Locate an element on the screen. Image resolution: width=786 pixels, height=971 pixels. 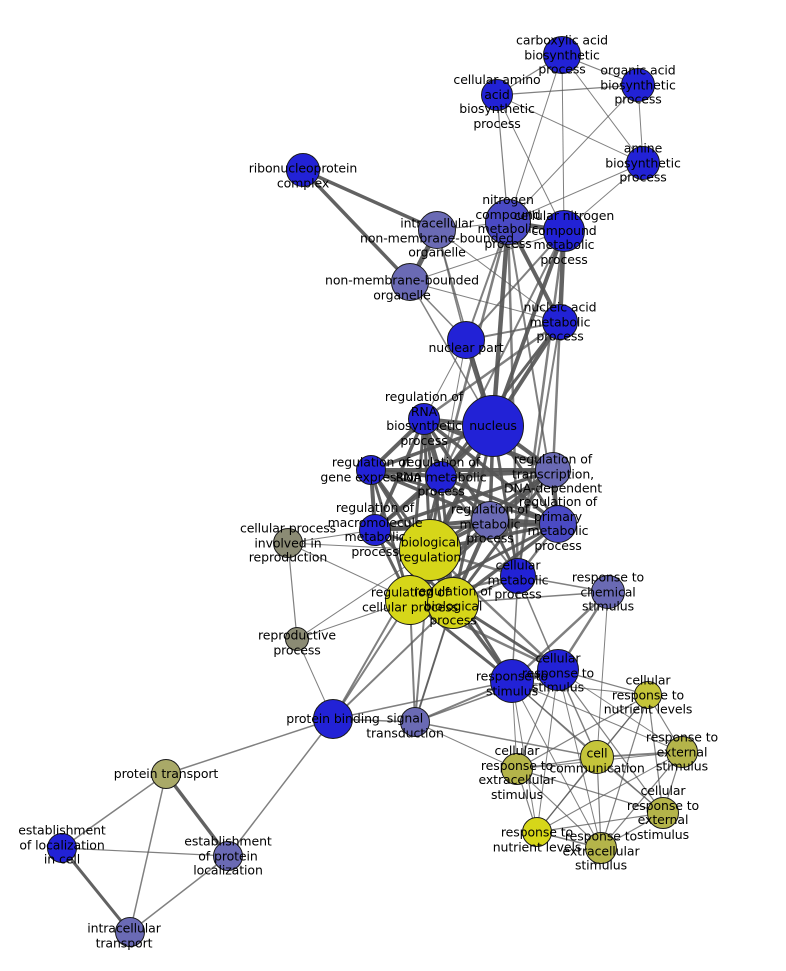
graph-node-ribonucleoprotein-complex is located at coordinates (303, 170).